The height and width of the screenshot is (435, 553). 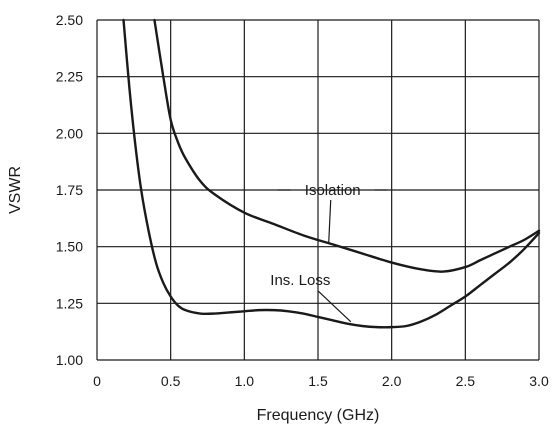 I want to click on y-tick-label: 2.50, so click(x=69, y=20).